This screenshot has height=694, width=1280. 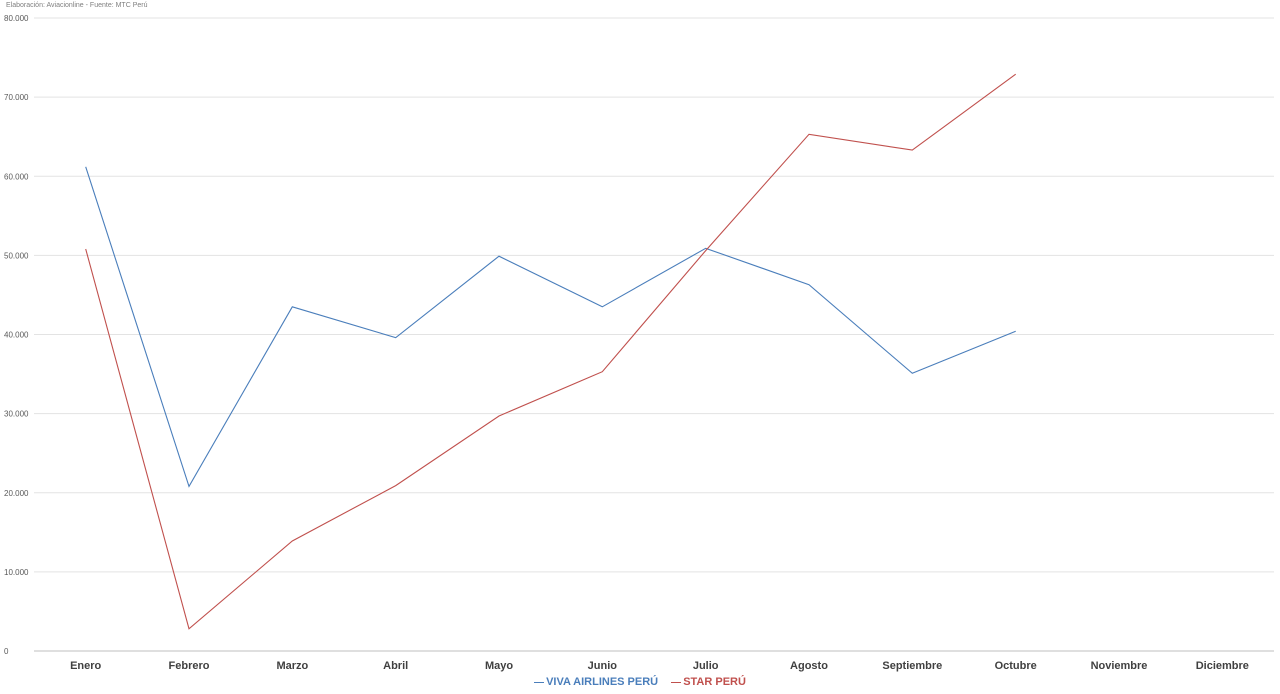 I want to click on x-tick-label: Mayo, so click(x=499, y=666).